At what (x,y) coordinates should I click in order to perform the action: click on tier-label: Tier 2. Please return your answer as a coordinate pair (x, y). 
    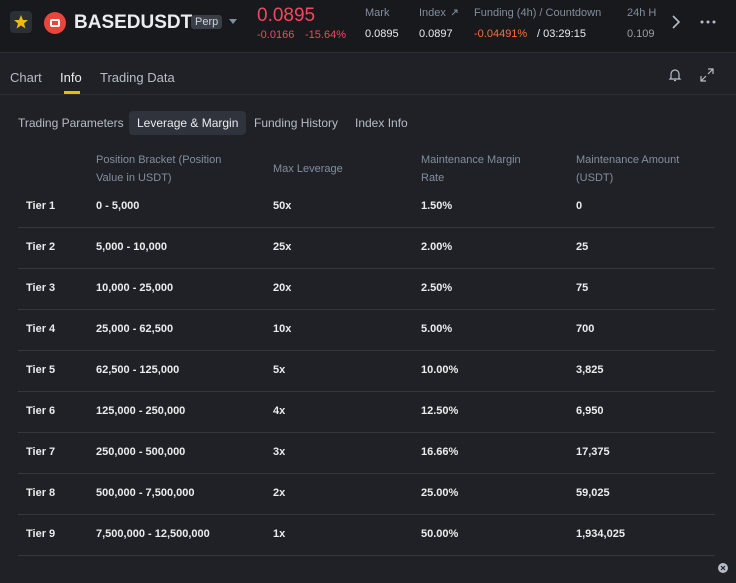
    Looking at the image, I should click on (41, 247).